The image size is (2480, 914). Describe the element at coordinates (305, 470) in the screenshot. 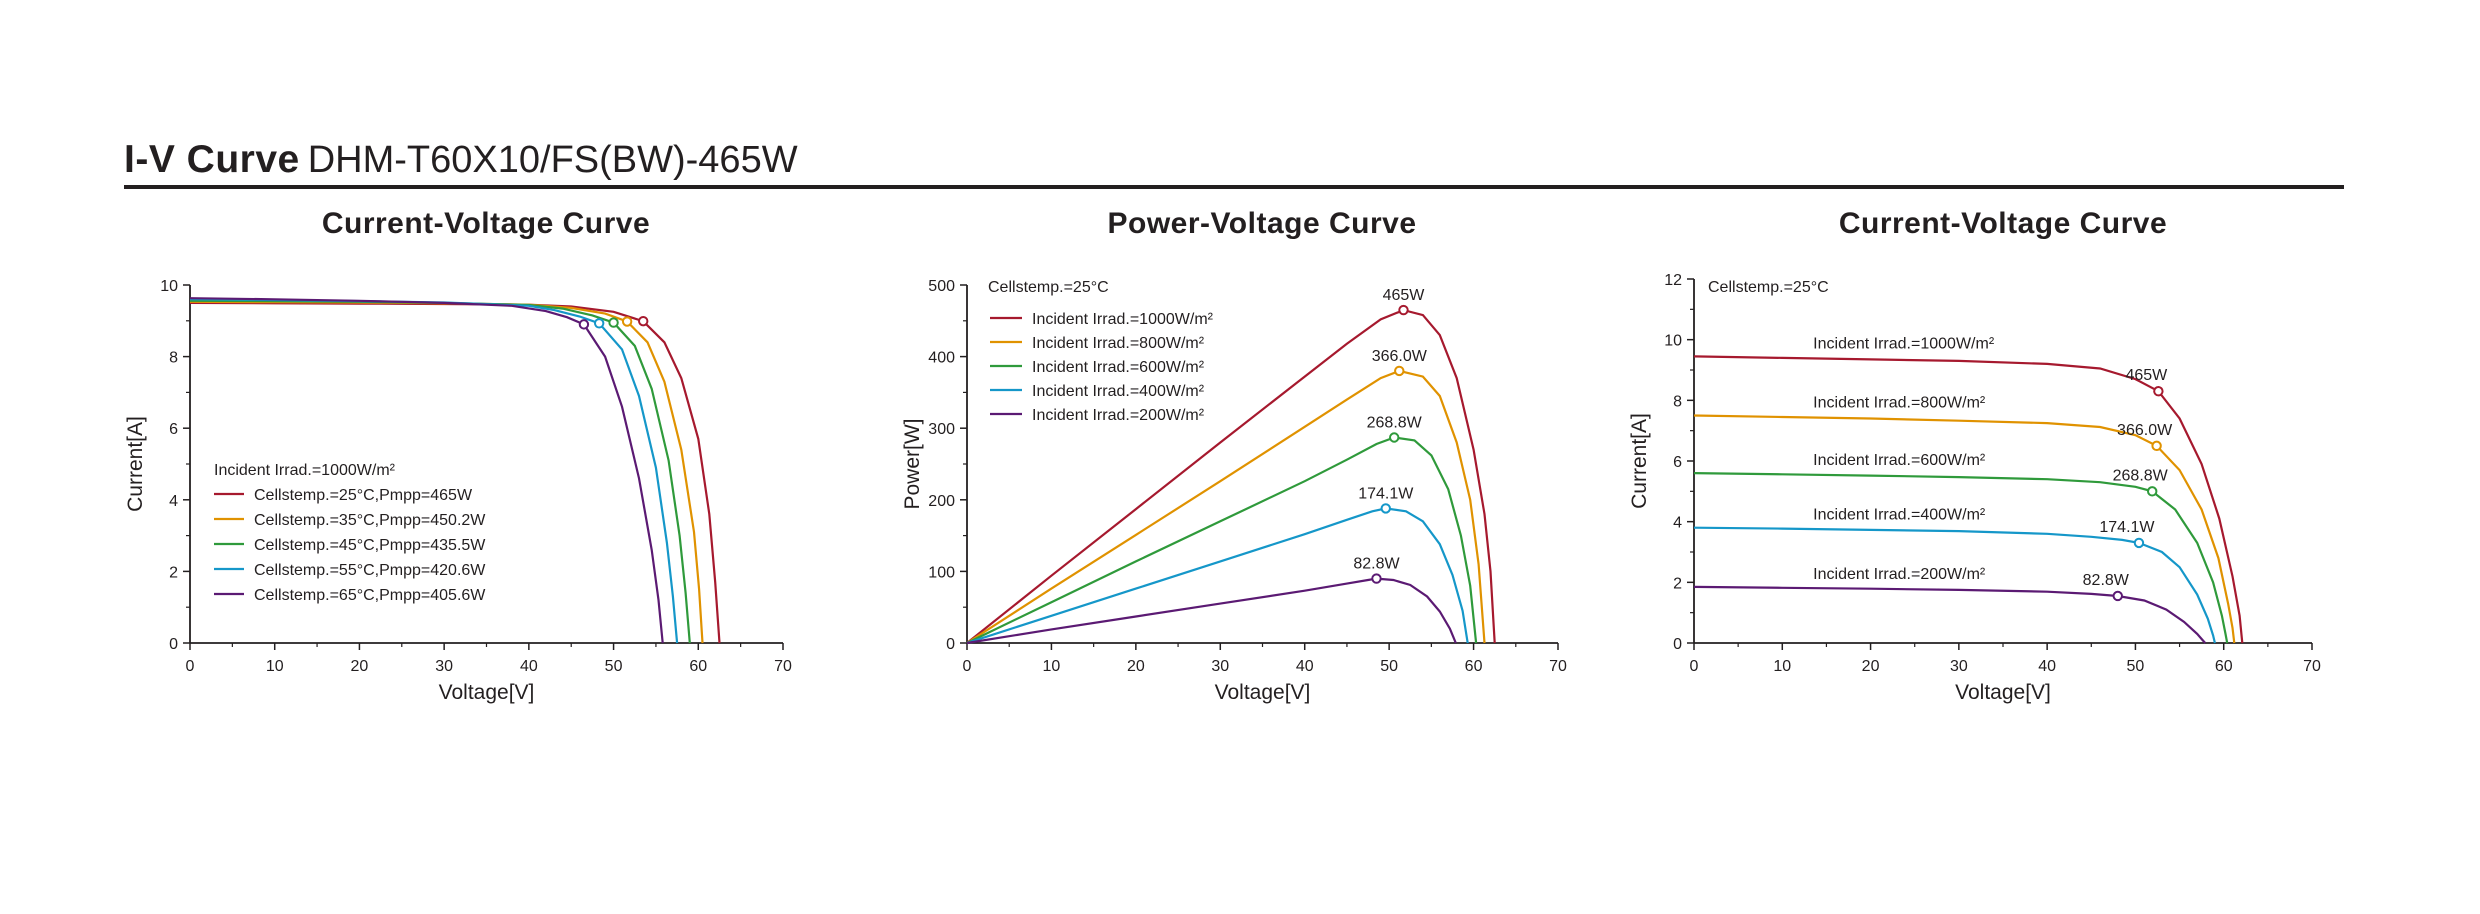

I see `legend-header: Incident Irrad.=1000W/m²` at that location.